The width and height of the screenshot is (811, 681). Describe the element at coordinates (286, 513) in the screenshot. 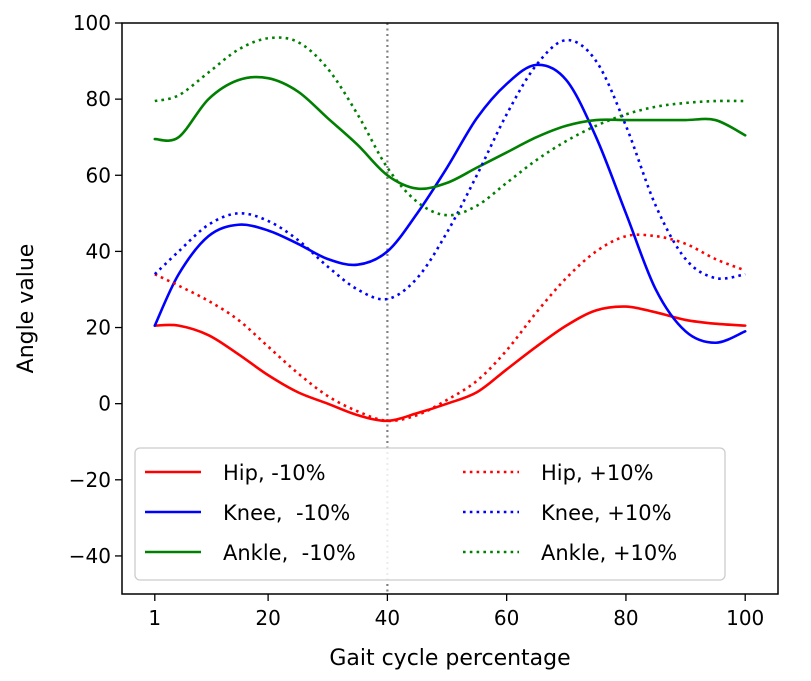

I see `legend-label-knee-10: Knee, -10%` at that location.